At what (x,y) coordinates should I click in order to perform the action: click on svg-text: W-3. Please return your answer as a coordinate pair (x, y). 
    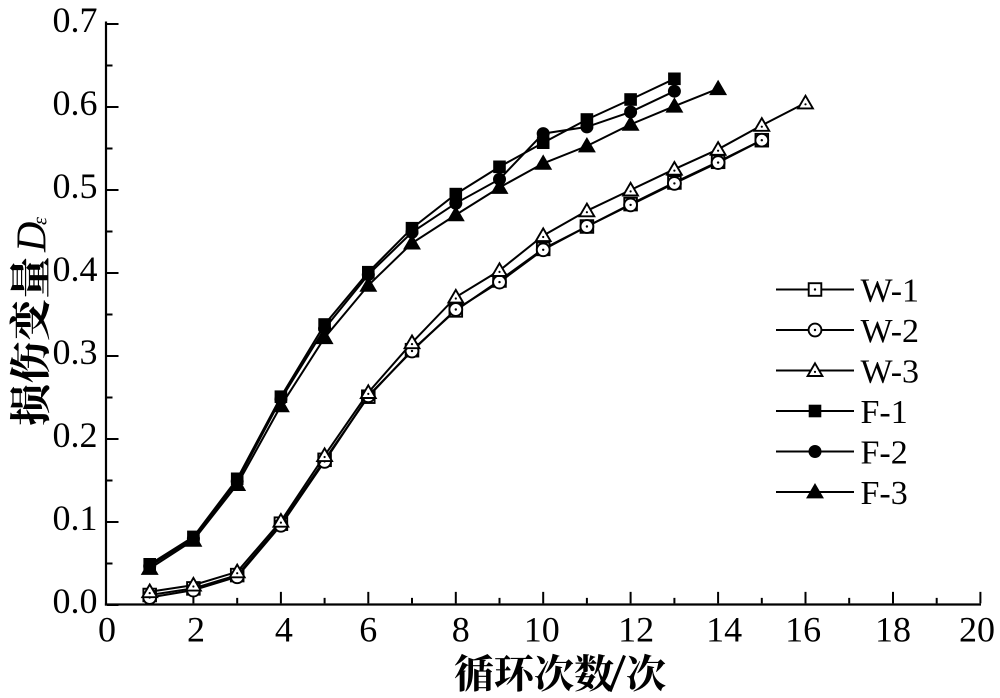
    Looking at the image, I should click on (890, 371).